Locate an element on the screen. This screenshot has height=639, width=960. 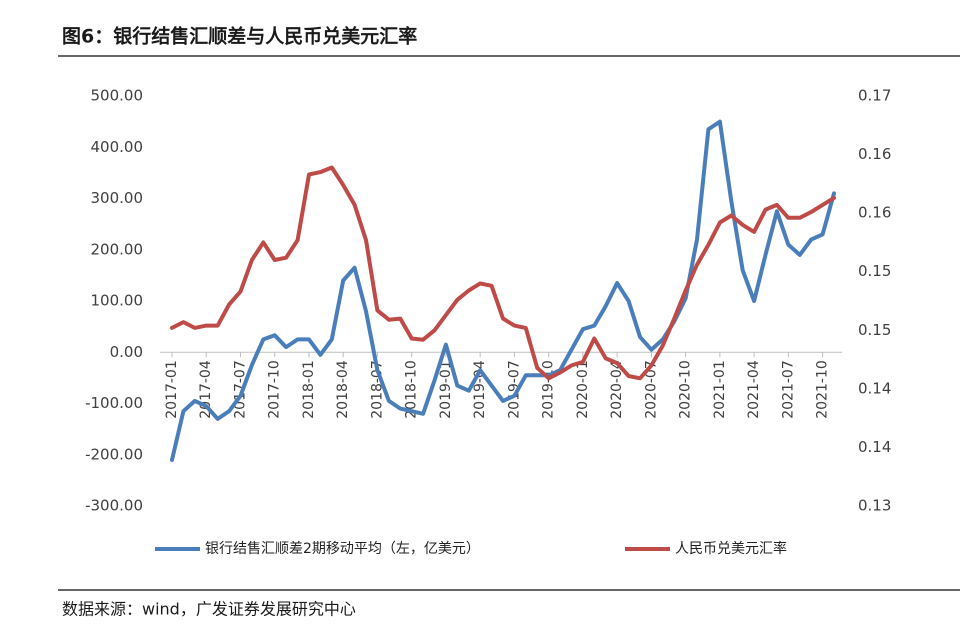
y-tick-label: 500.00 is located at coordinates (117, 96).